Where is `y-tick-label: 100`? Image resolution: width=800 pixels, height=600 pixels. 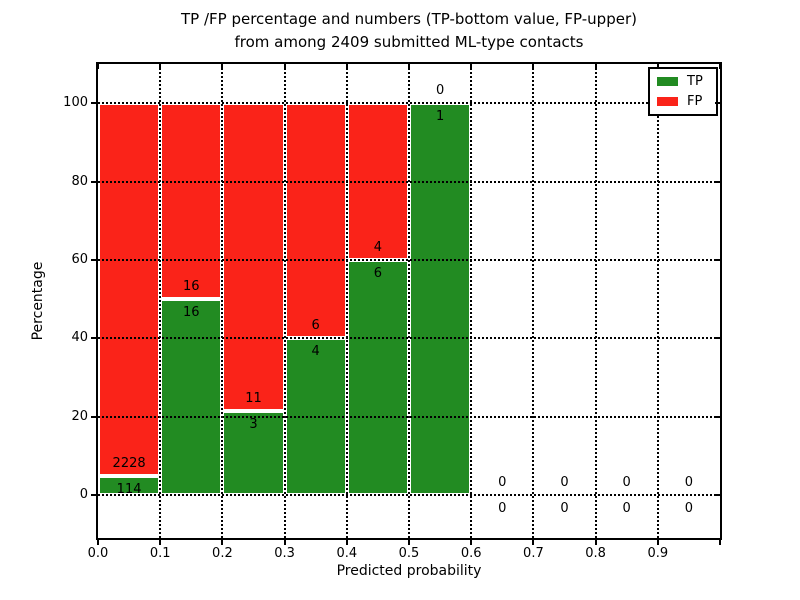
y-tick-label: 100 is located at coordinates (75, 103).